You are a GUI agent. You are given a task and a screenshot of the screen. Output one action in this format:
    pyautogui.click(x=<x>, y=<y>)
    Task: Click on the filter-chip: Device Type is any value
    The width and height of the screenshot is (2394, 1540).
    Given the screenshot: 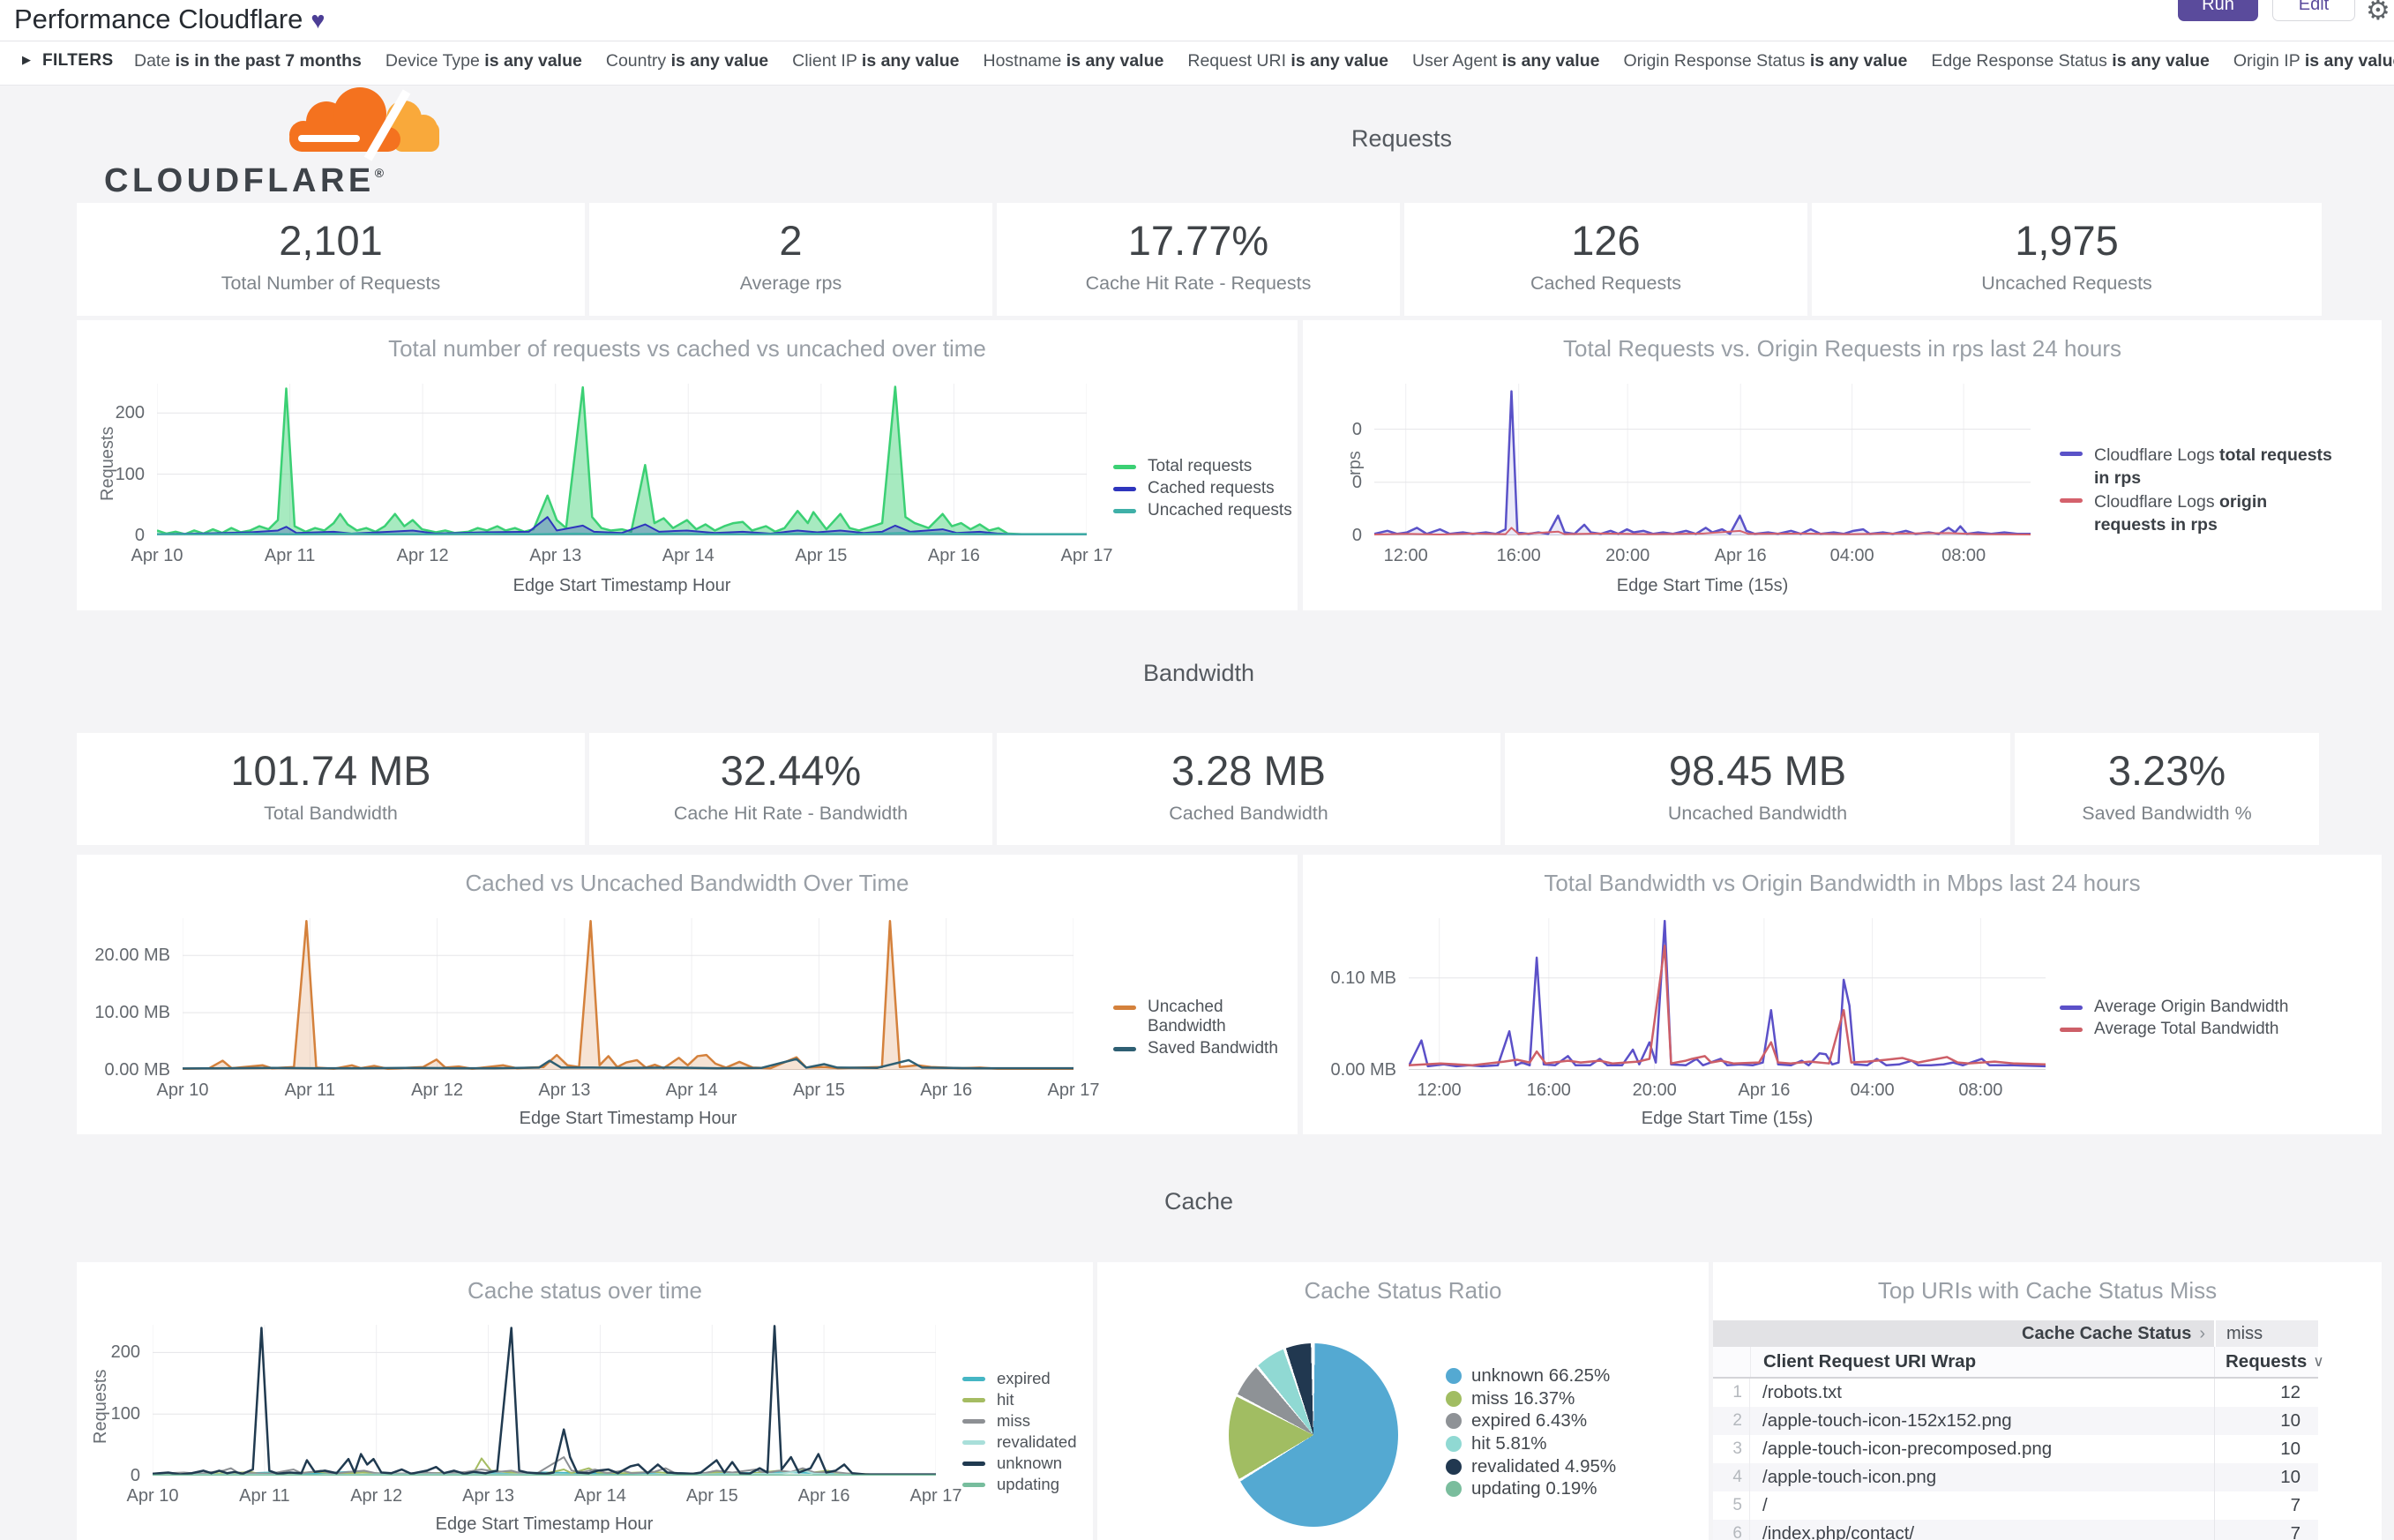 What is the action you would take?
    pyautogui.click(x=483, y=61)
    